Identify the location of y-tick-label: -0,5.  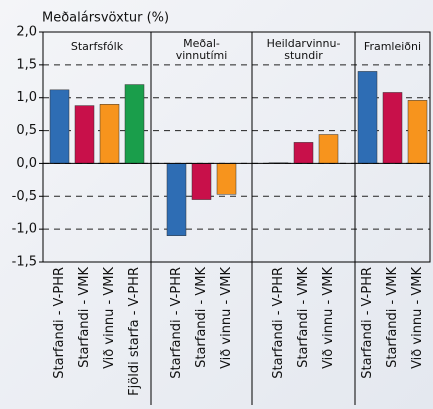
(24, 196).